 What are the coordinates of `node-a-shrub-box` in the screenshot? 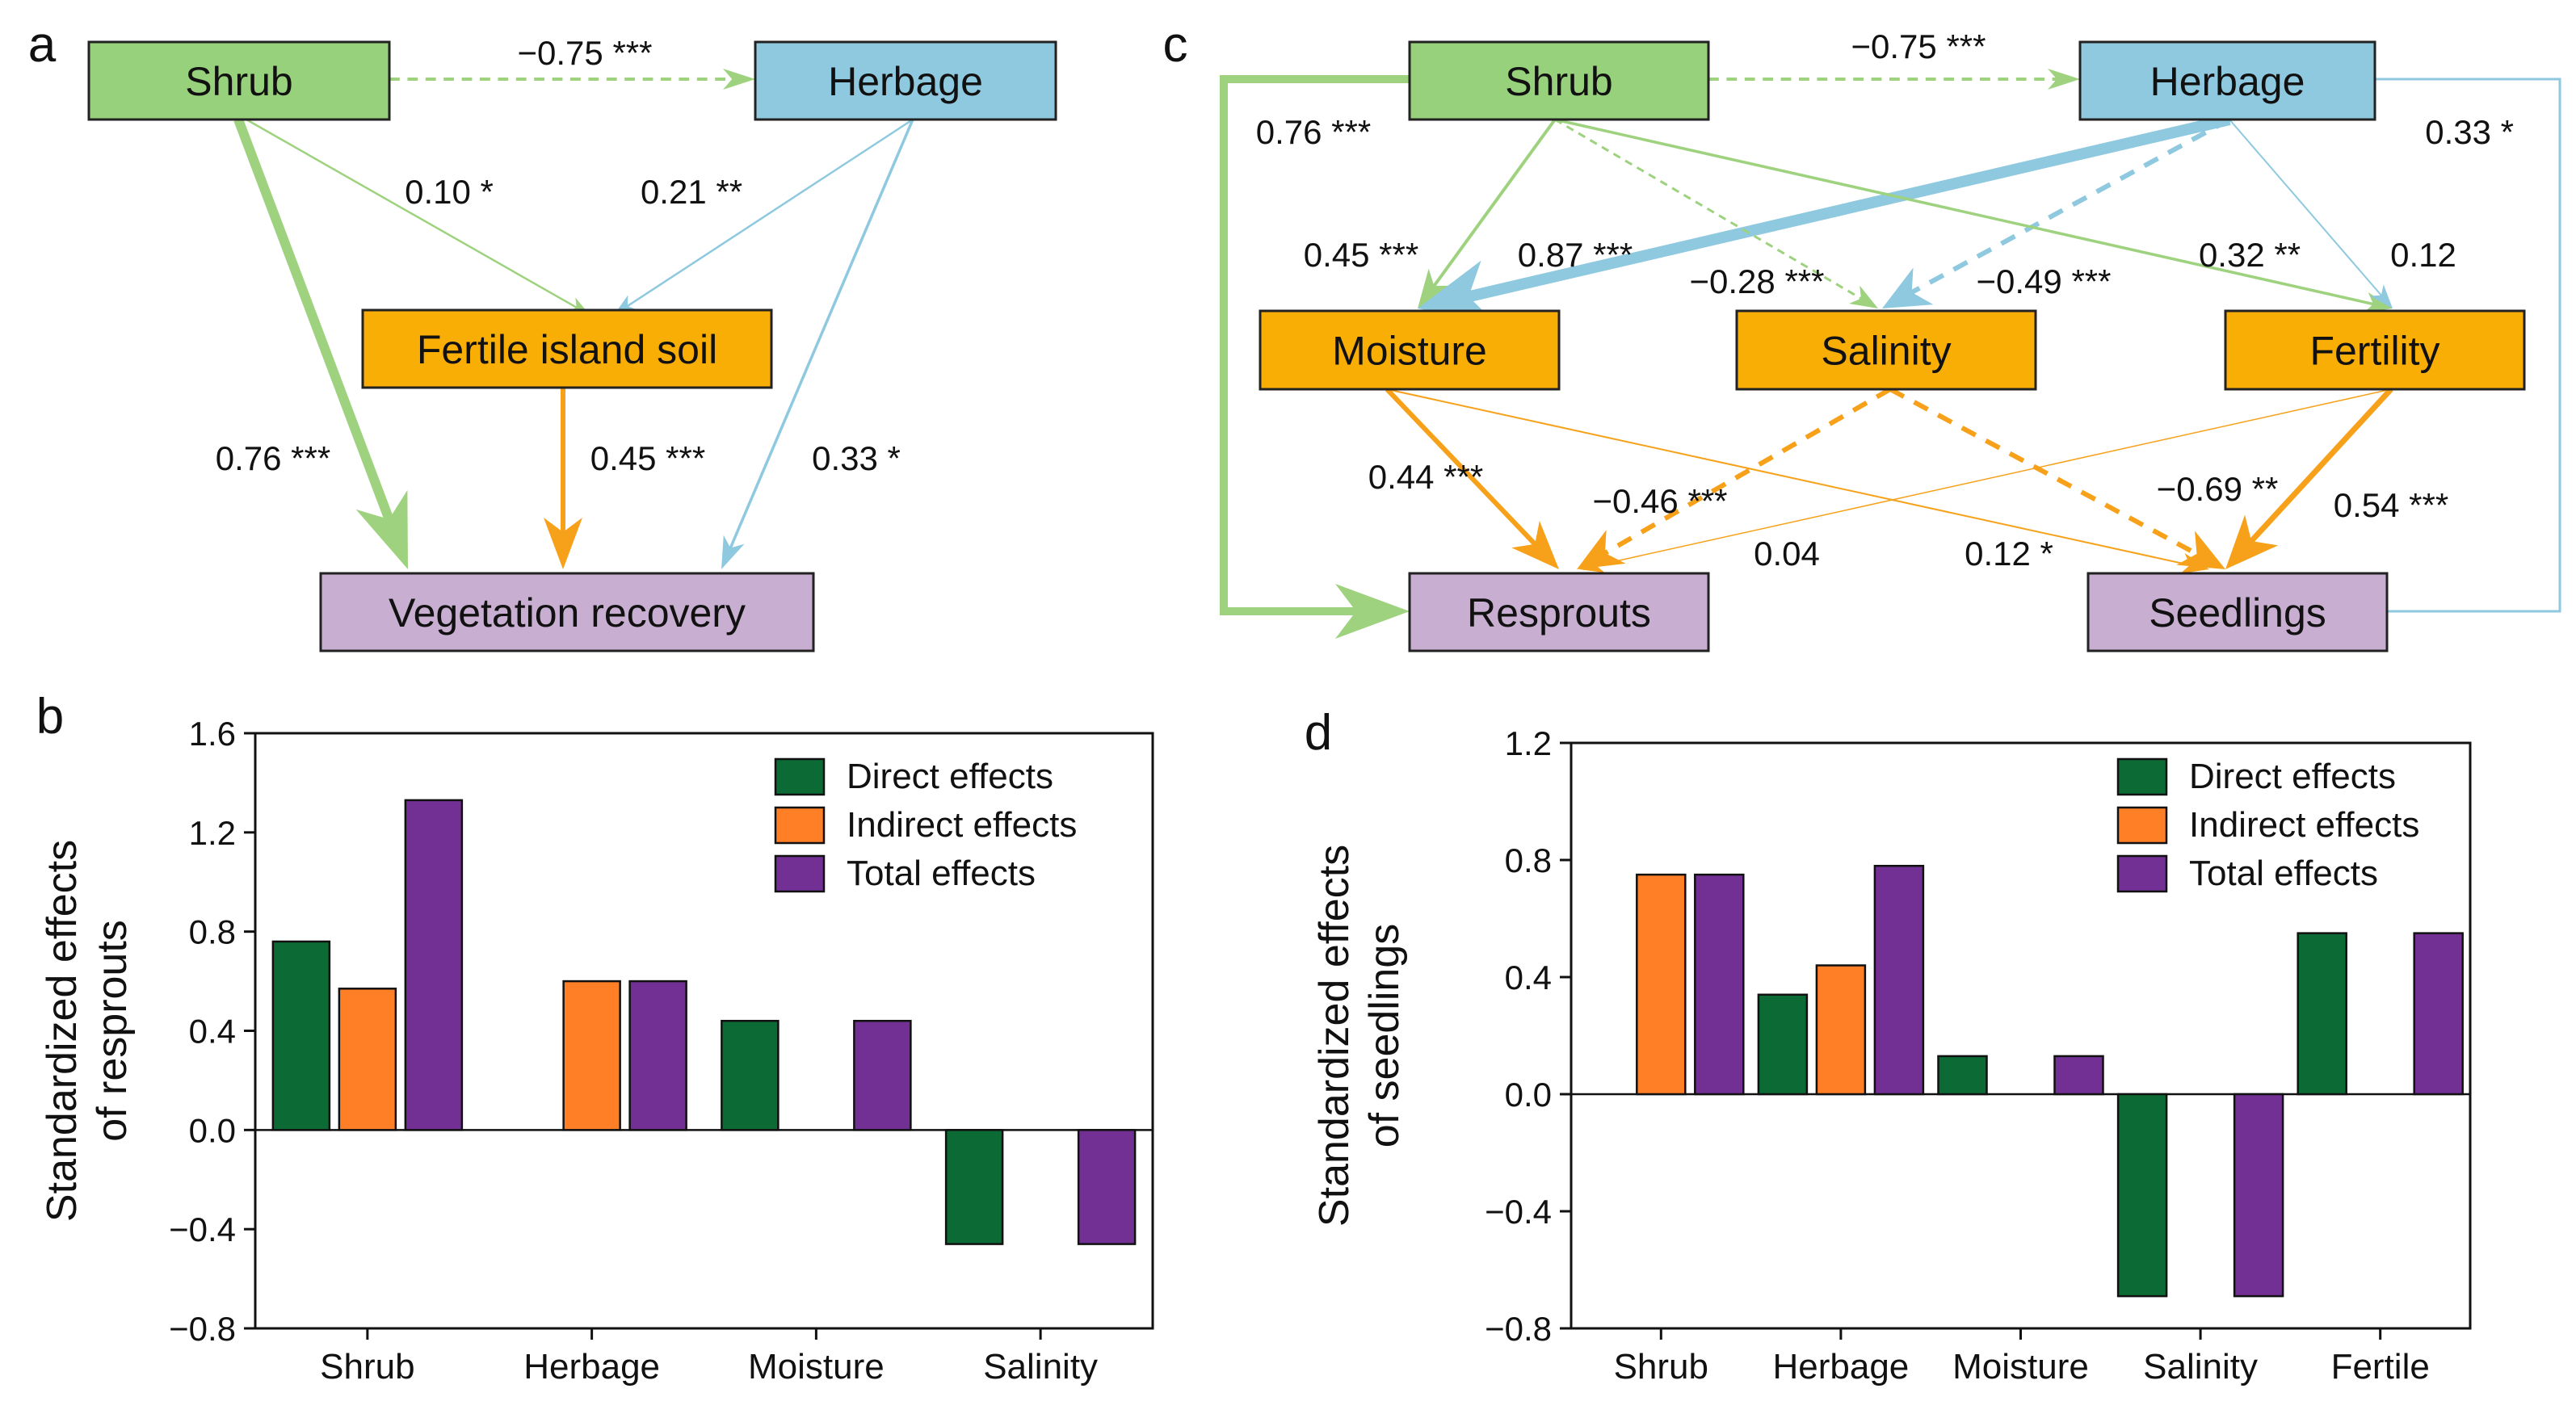 It's located at (239, 81).